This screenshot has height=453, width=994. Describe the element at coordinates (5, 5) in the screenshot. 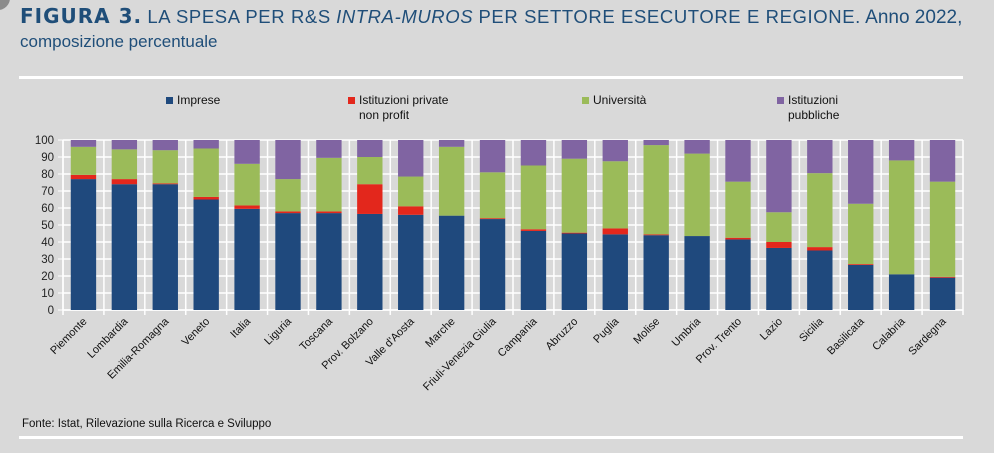

I see `corner-decoration` at that location.